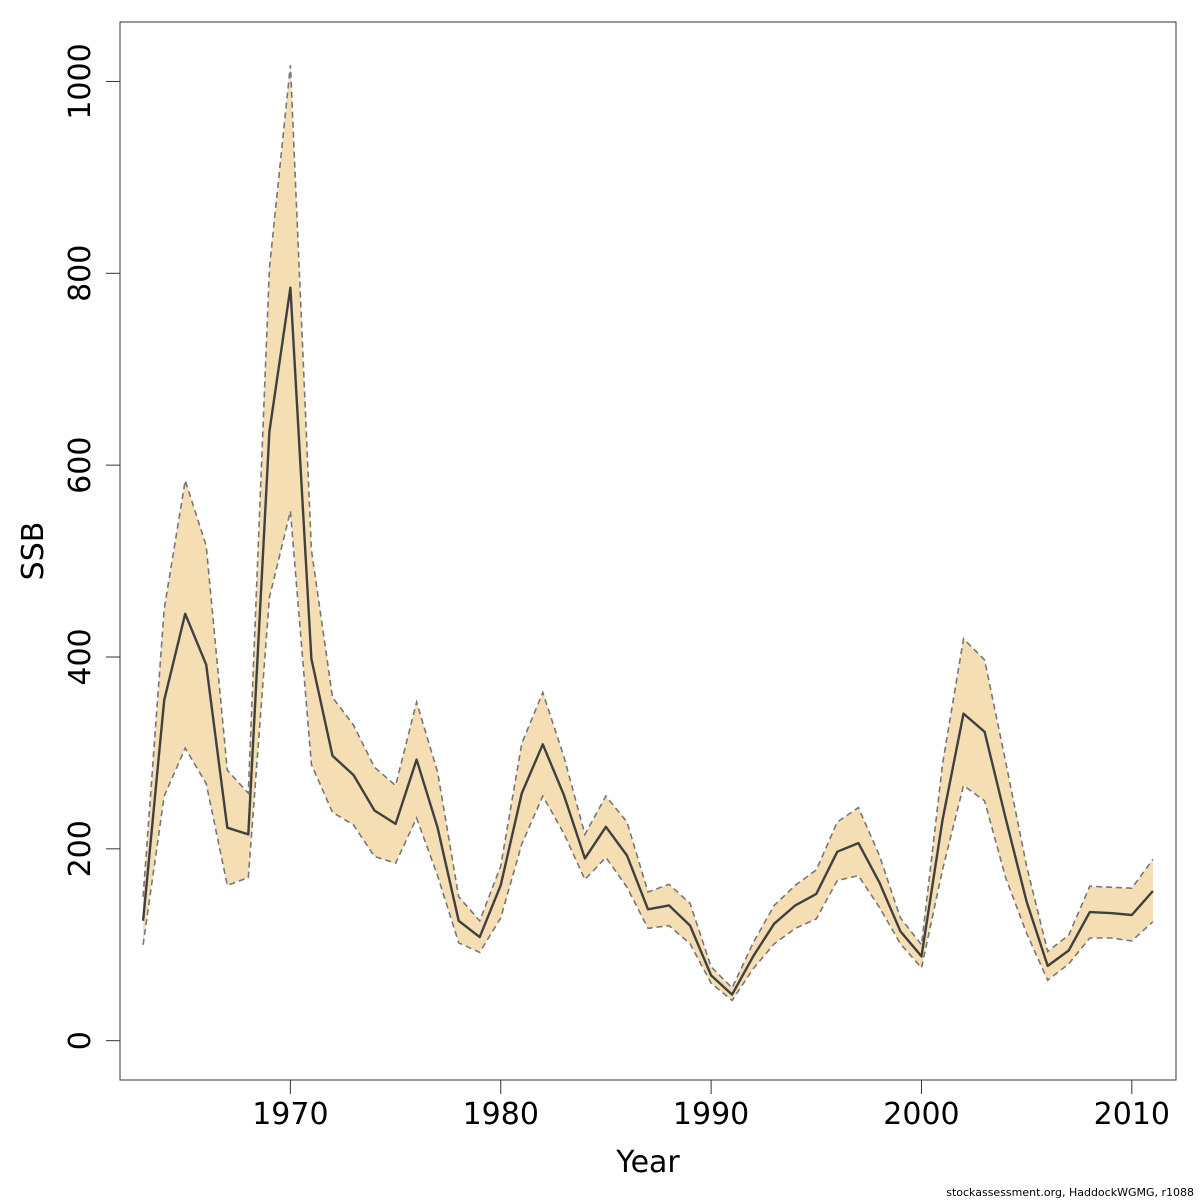 The image size is (1200, 1200). I want to click on y-tick-label: 600, so click(80, 465).